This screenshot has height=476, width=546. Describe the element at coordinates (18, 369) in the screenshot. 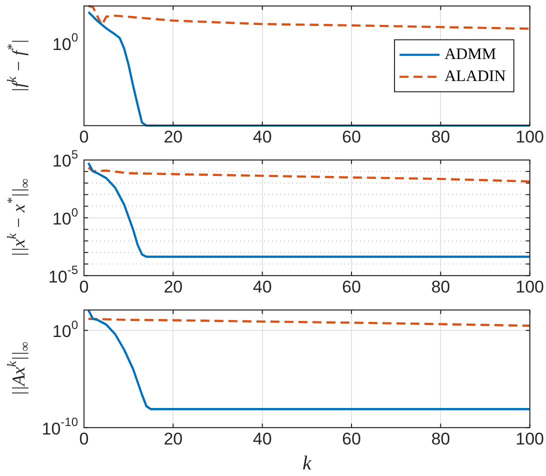

I see `y-axis-title: ||Axk||∞` at that location.